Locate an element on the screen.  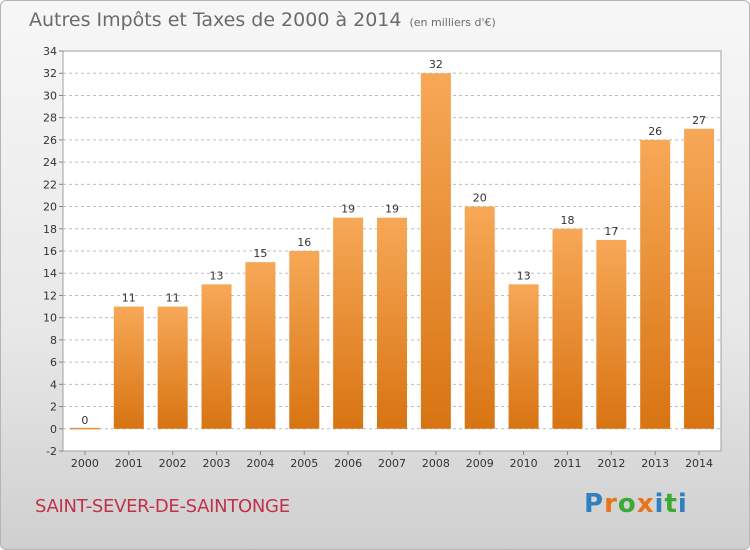
x-tick-label-2006: 2006 is located at coordinates (348, 463).